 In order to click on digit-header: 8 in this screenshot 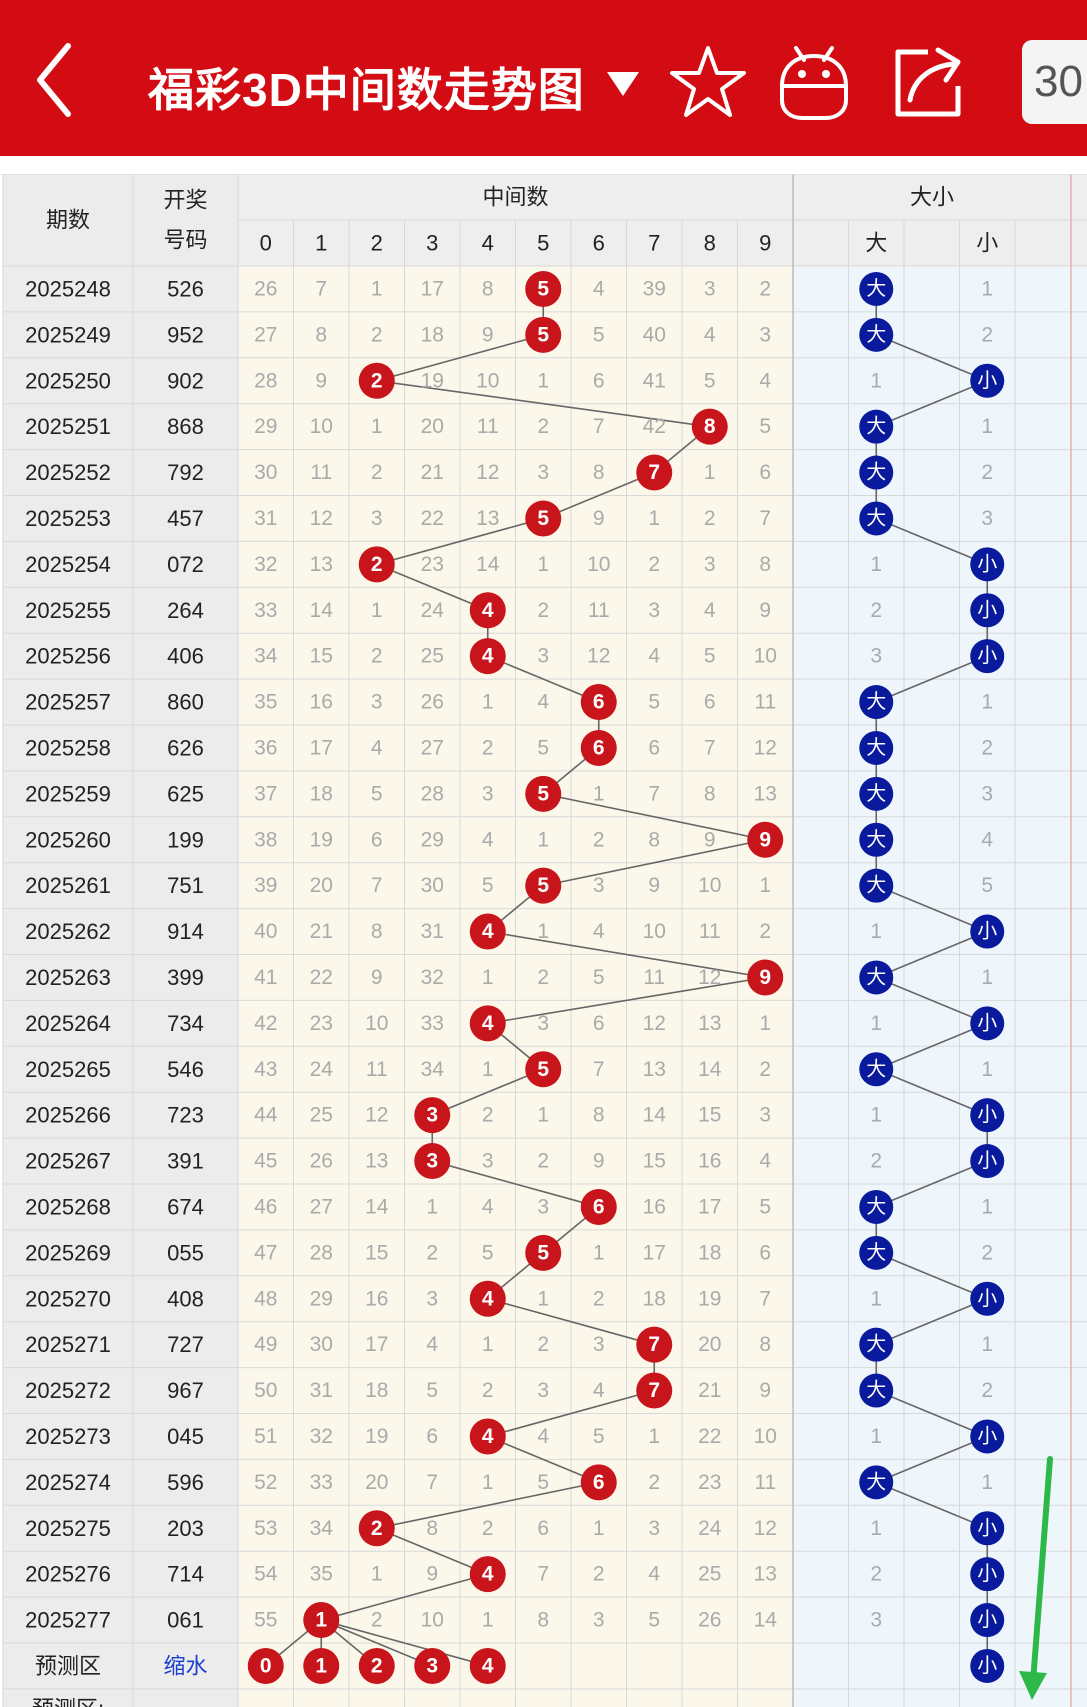, I will do `click(710, 243)`.